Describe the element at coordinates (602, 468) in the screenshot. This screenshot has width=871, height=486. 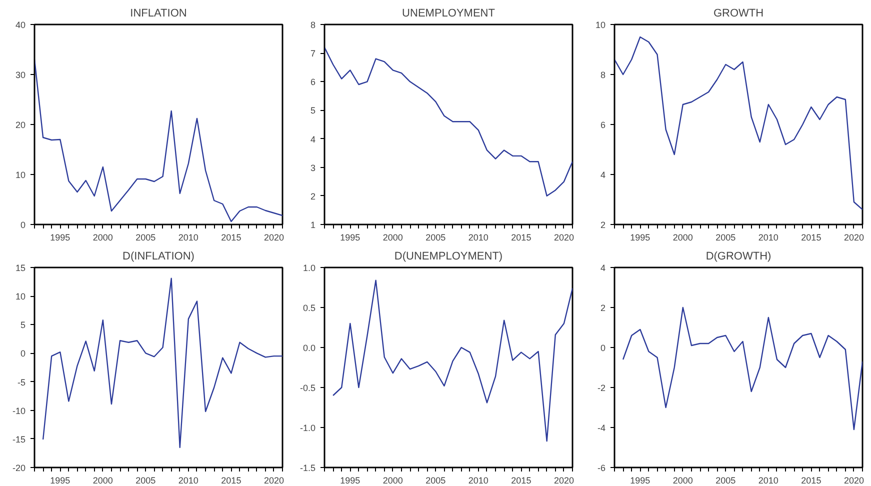
I see `y-tick-label: -6` at that location.